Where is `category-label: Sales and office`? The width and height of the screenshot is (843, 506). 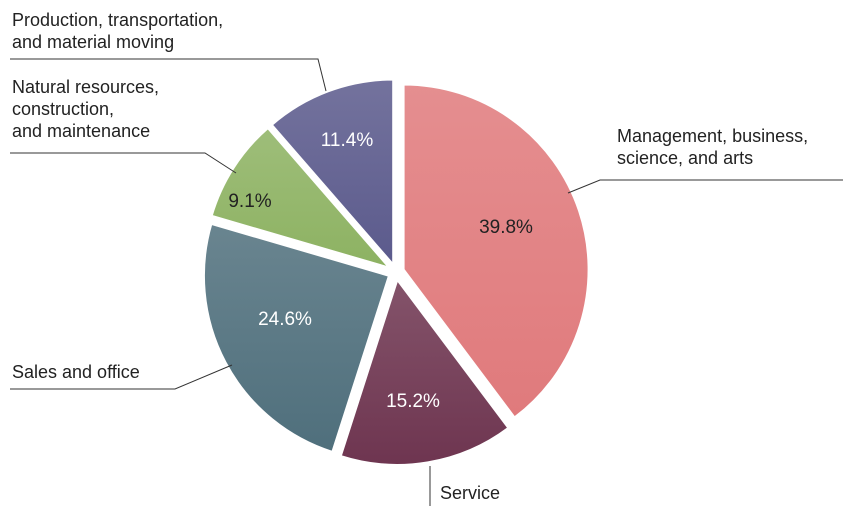
category-label: Sales and office is located at coordinates (76, 372).